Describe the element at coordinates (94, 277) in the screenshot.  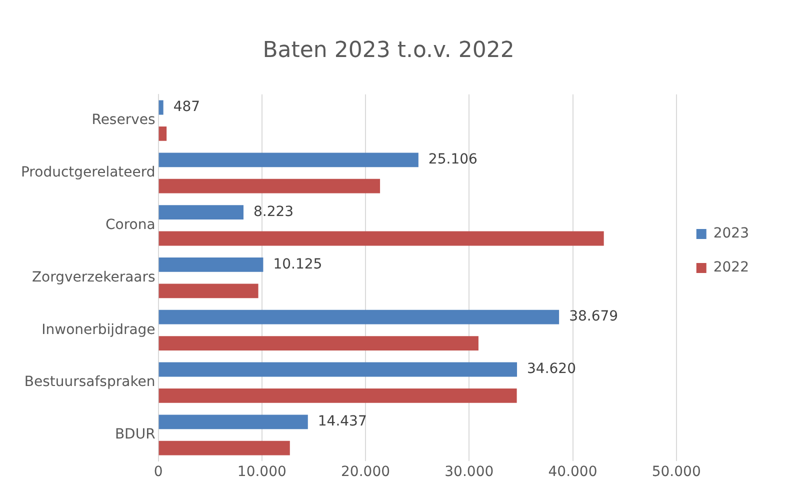
I see `y-tick-label: Zorgverzekeraars` at that location.